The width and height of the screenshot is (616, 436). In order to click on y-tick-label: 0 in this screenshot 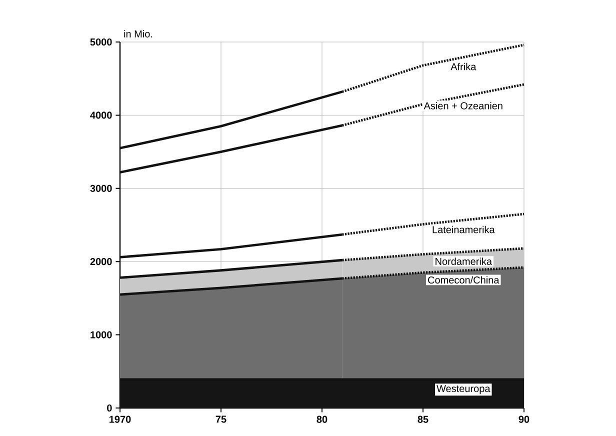, I will do `click(109, 408)`.